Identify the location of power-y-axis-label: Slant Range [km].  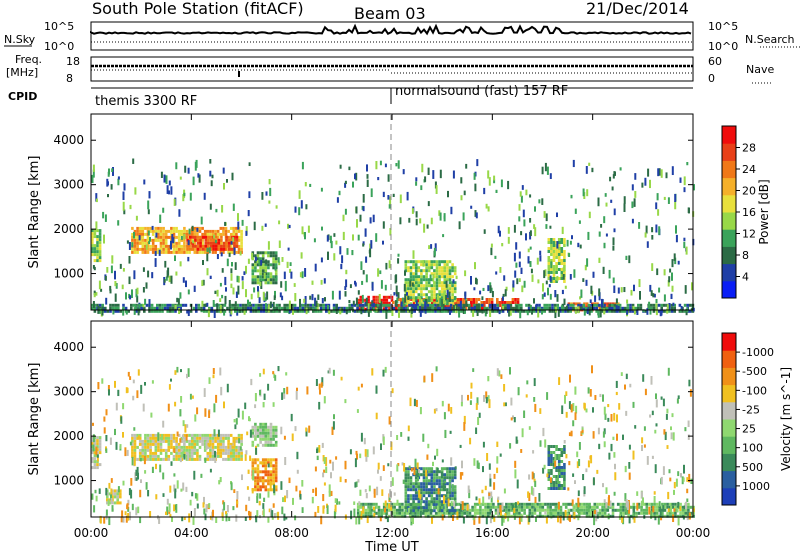
(34, 212).